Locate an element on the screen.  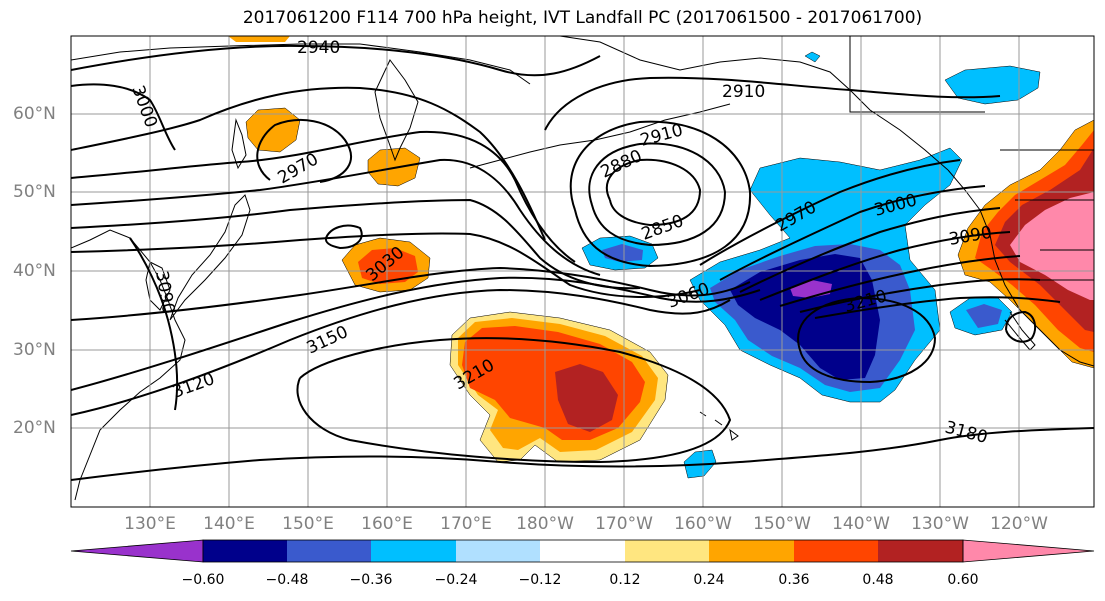
contour-2910-north is located at coordinates (772, 103).